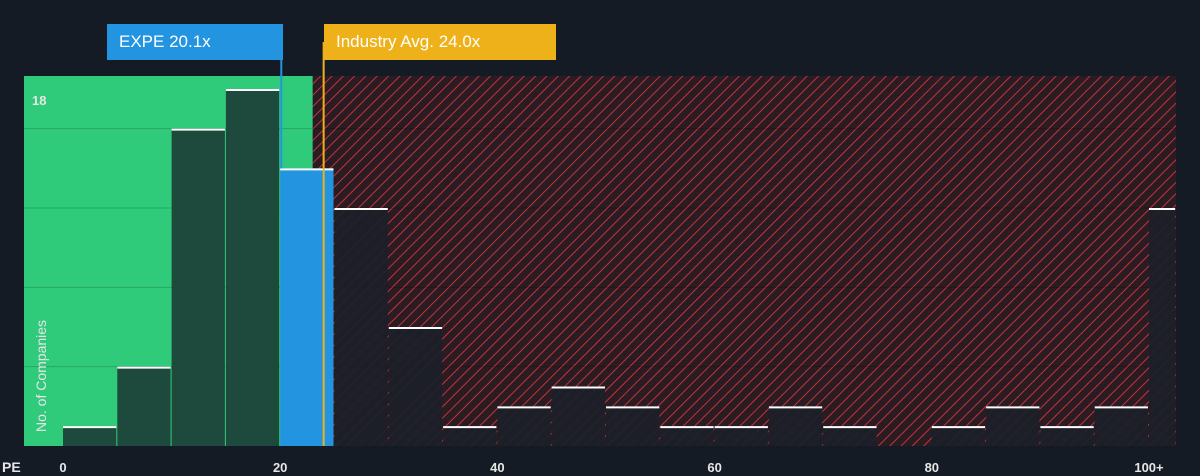 Image resolution: width=1200 pixels, height=476 pixels. What do you see at coordinates (611, 467) in the screenshot?
I see `x-axis-ticks: 0 20 40 60 80 100+` at bounding box center [611, 467].